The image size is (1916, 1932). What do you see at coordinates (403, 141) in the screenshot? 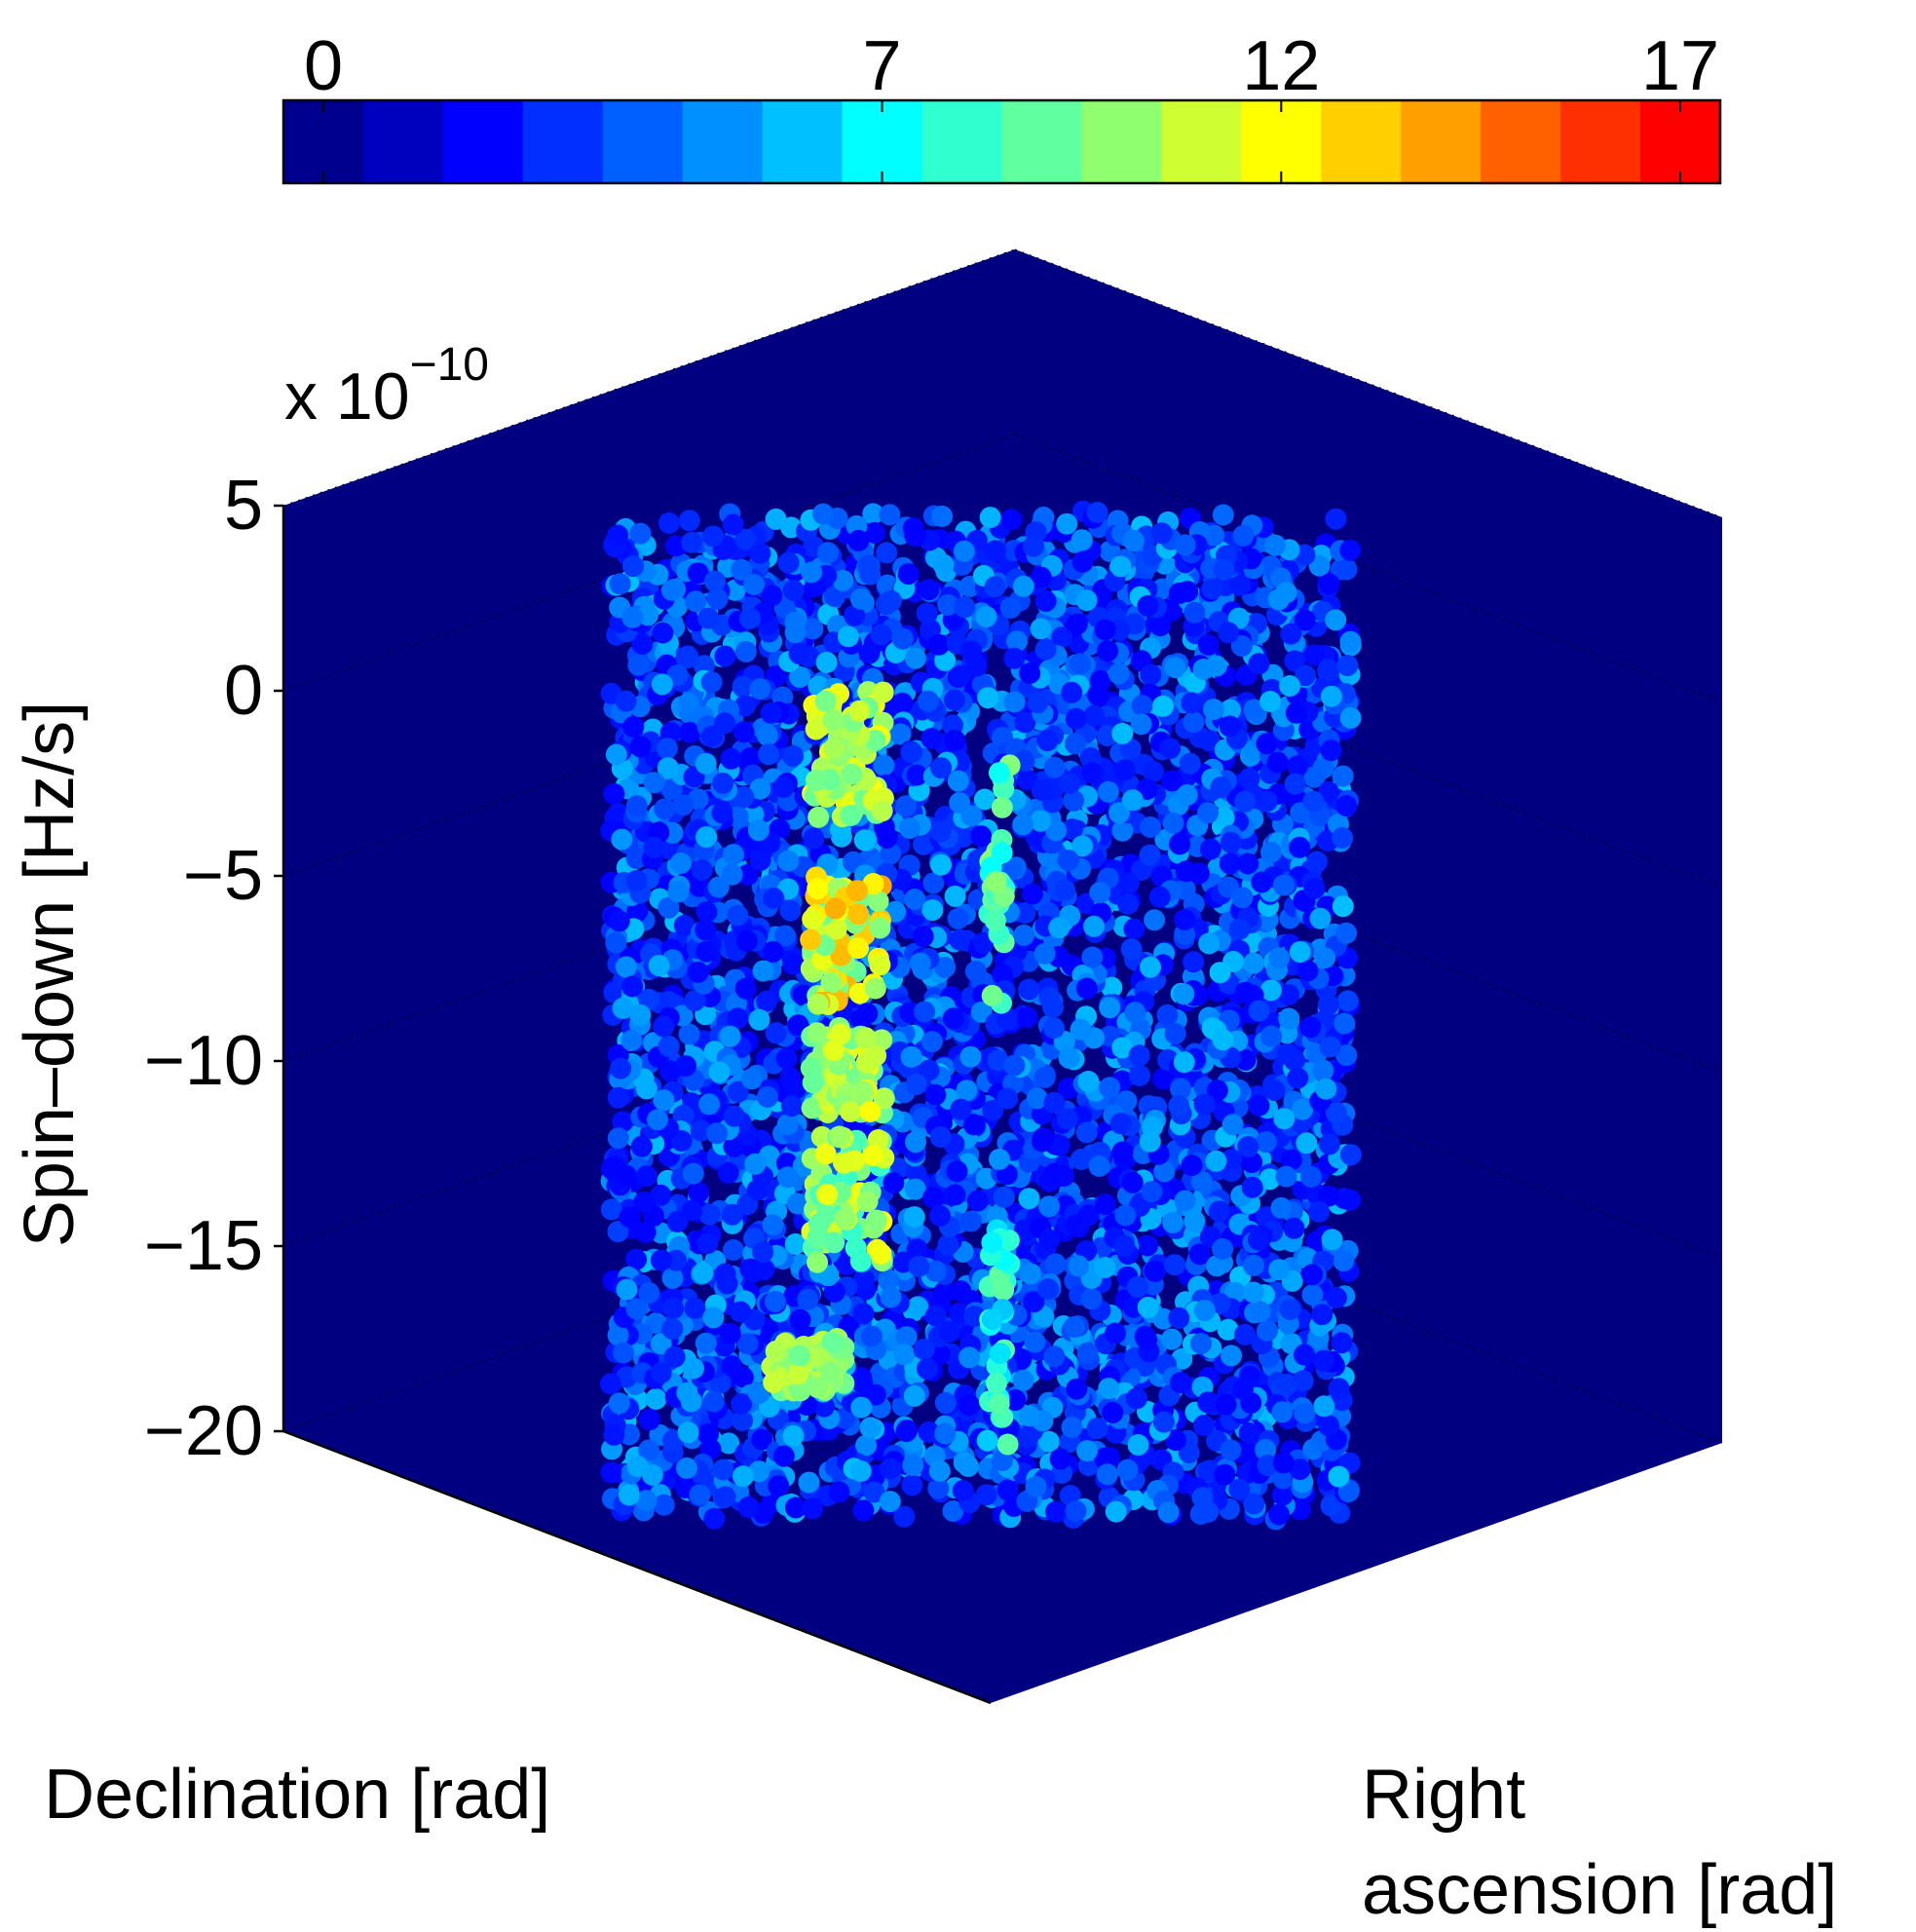
I see `colorbar-cell` at bounding box center [403, 141].